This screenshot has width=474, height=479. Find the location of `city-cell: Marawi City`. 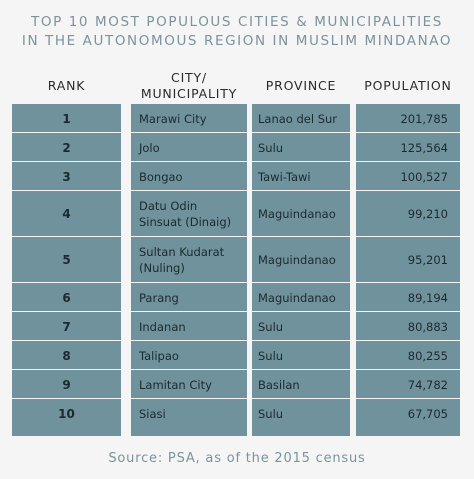

city-cell: Marawi City is located at coordinates (173, 118).